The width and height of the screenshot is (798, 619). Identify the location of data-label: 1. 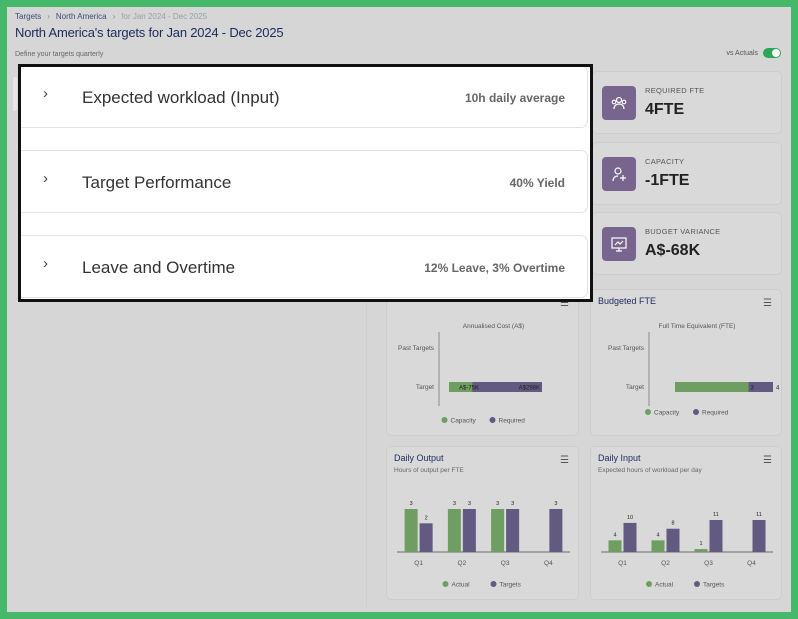
(700, 544).